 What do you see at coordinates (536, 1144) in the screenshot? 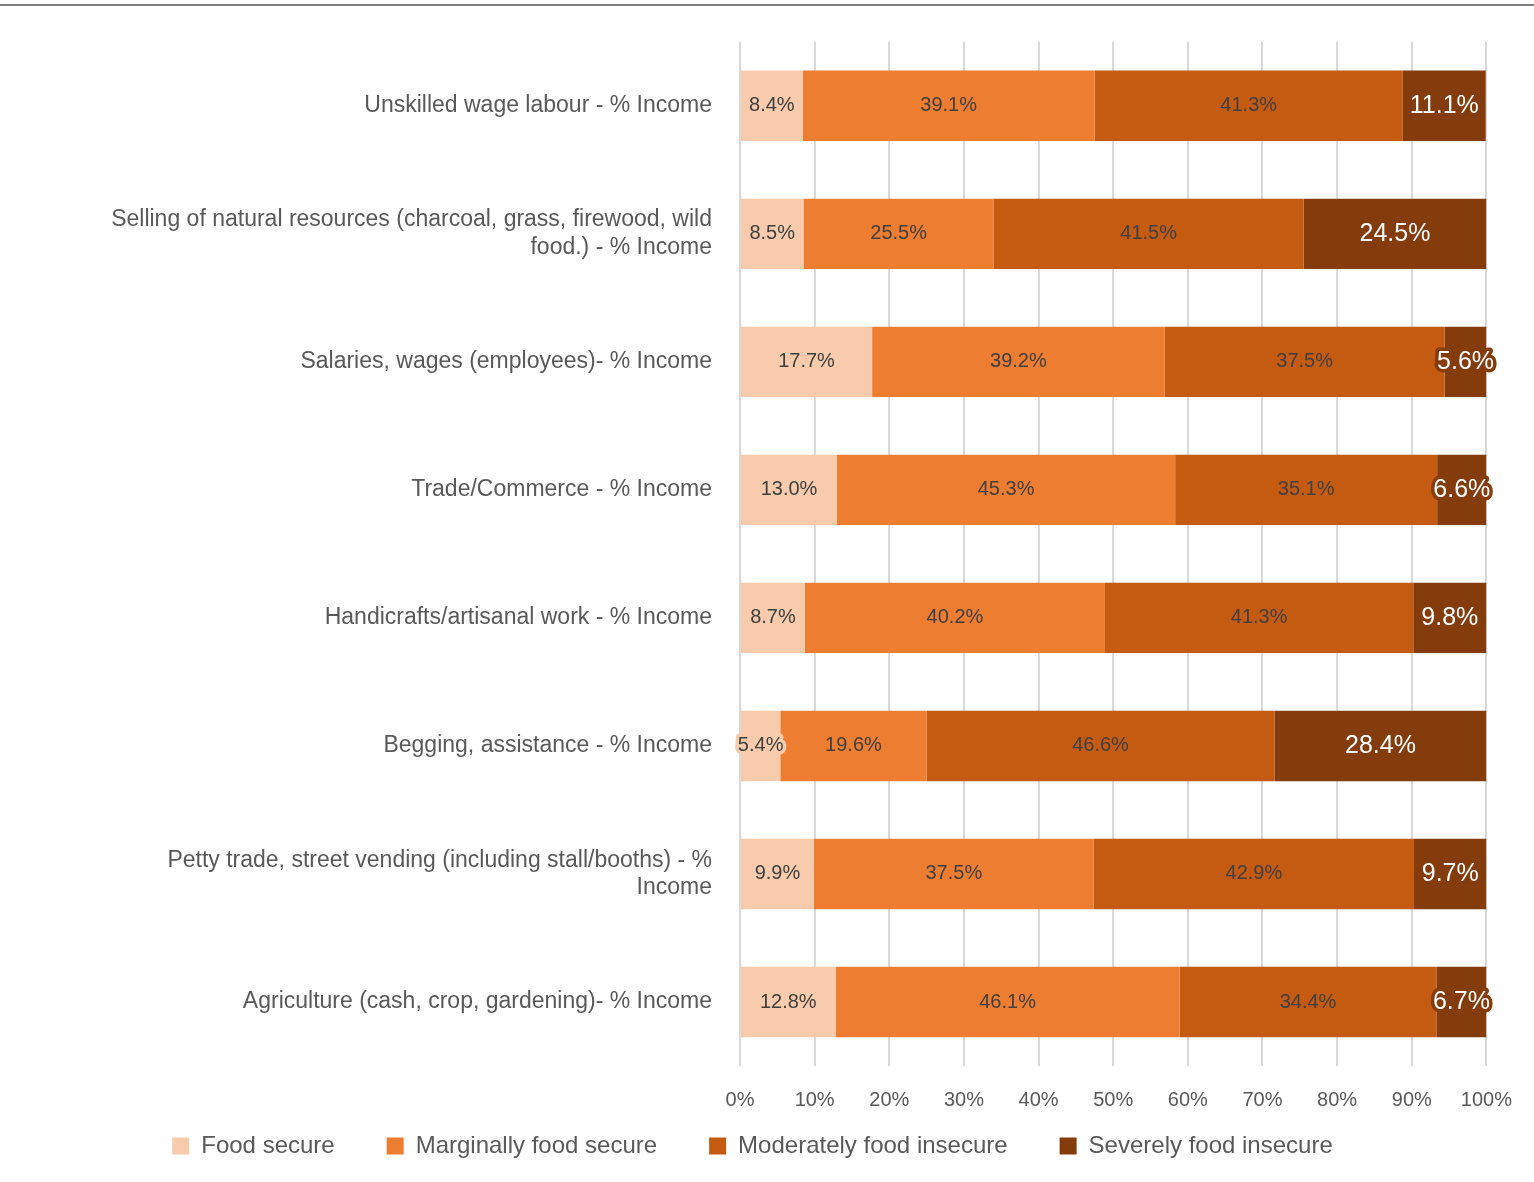
I see `legend-label: Marginally food secure` at bounding box center [536, 1144].